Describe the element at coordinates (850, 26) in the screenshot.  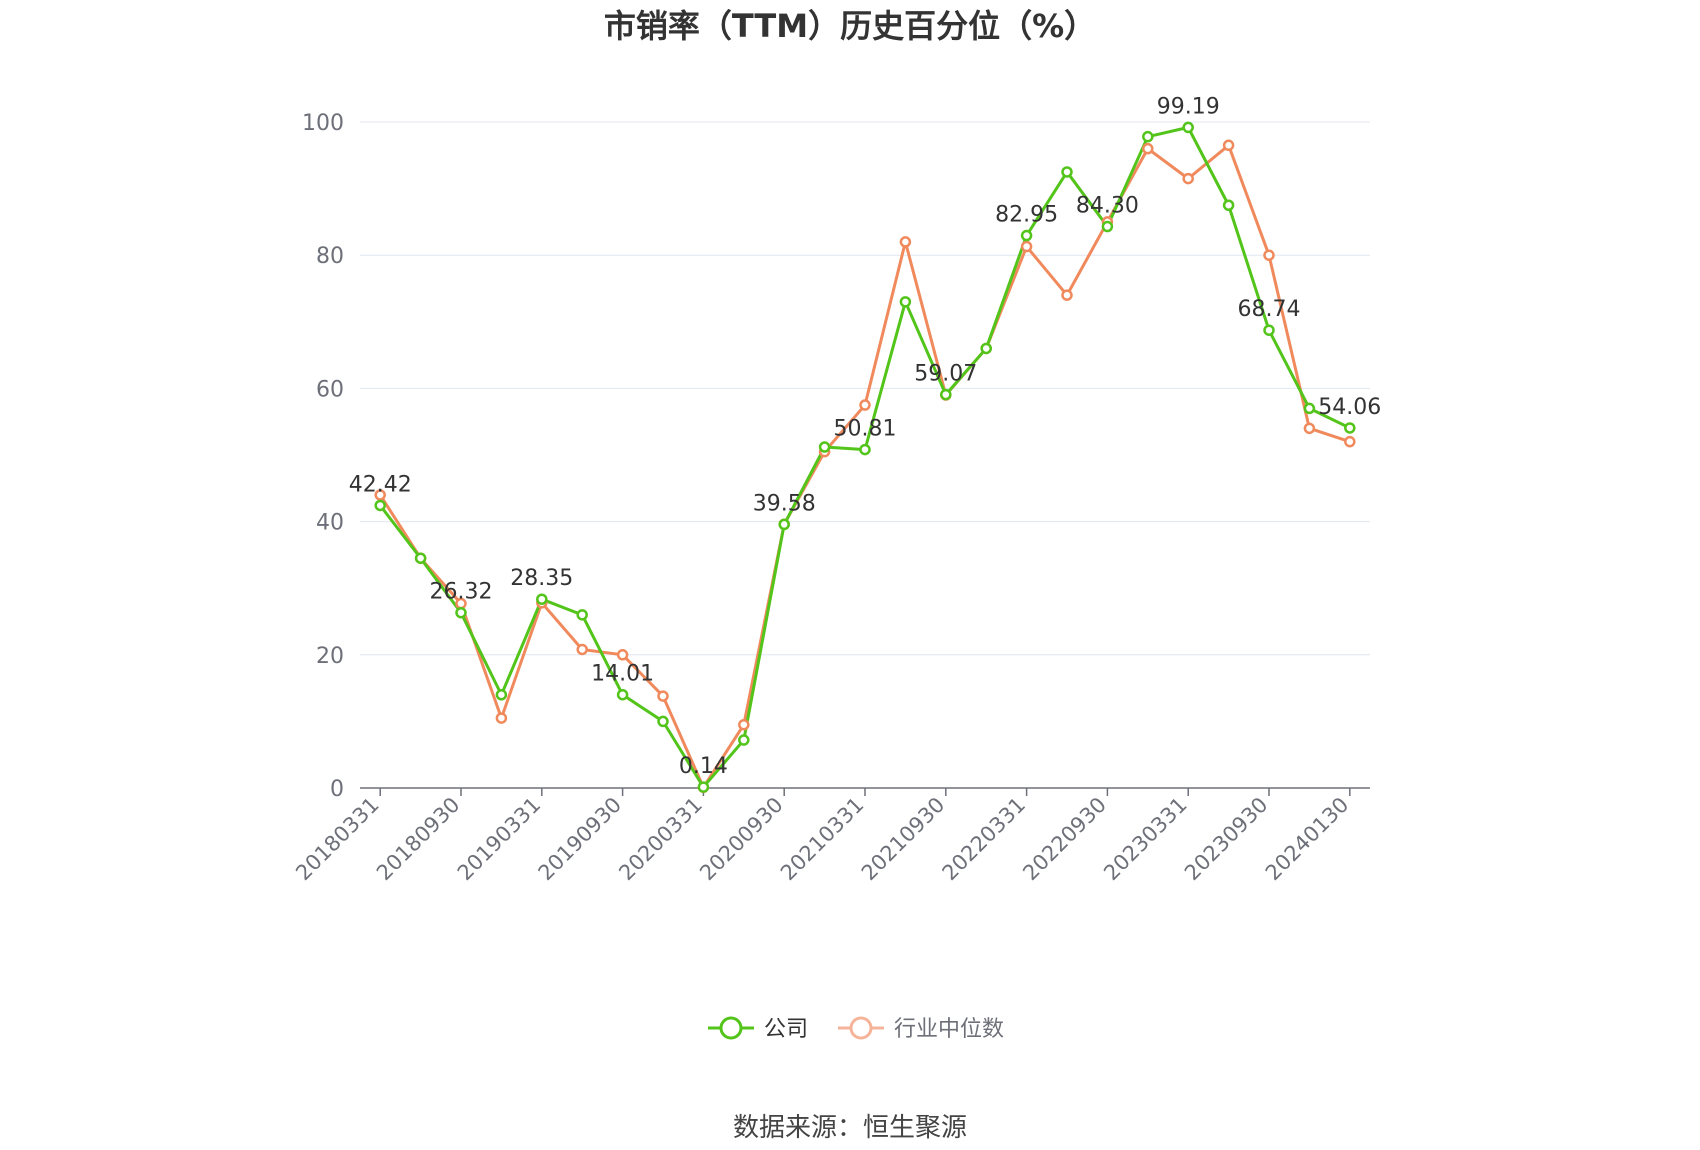
I see `chart-title: 市销率（TTM）历史百分位（%）` at that location.